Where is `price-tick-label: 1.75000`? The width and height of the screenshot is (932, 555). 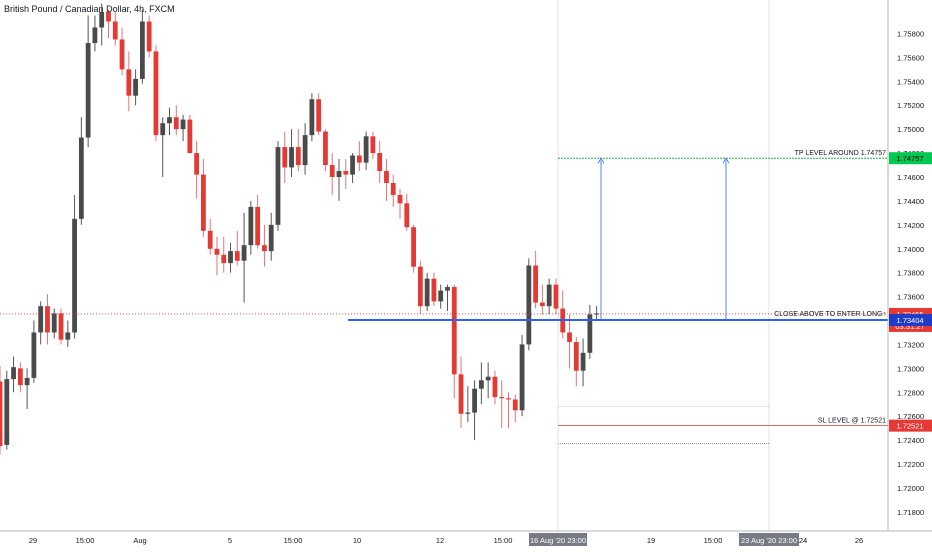
price-tick-label: 1.75000 is located at coordinates (910, 129).